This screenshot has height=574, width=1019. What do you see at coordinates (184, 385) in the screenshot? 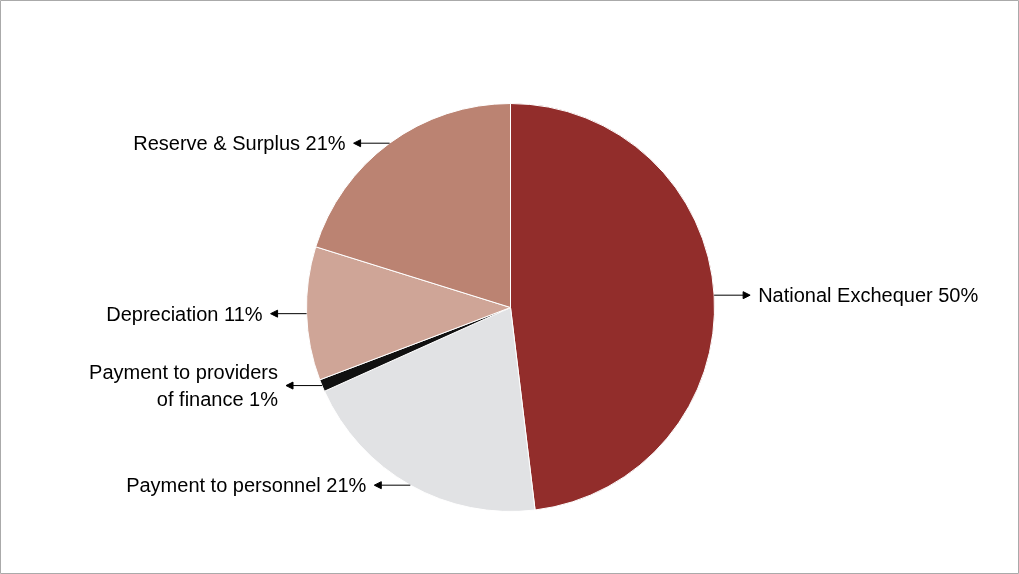
I see `slice-label: Payment to providers of finance 1%` at bounding box center [184, 385].